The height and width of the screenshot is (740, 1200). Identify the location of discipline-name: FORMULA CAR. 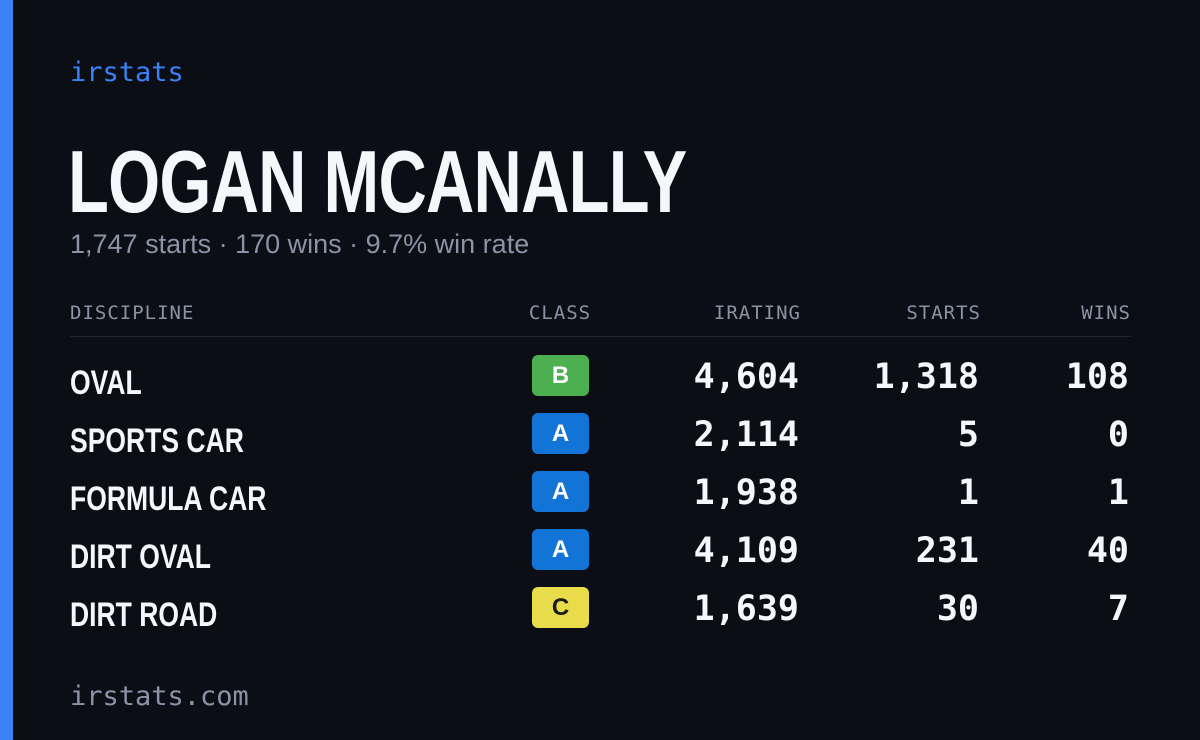
(168, 499).